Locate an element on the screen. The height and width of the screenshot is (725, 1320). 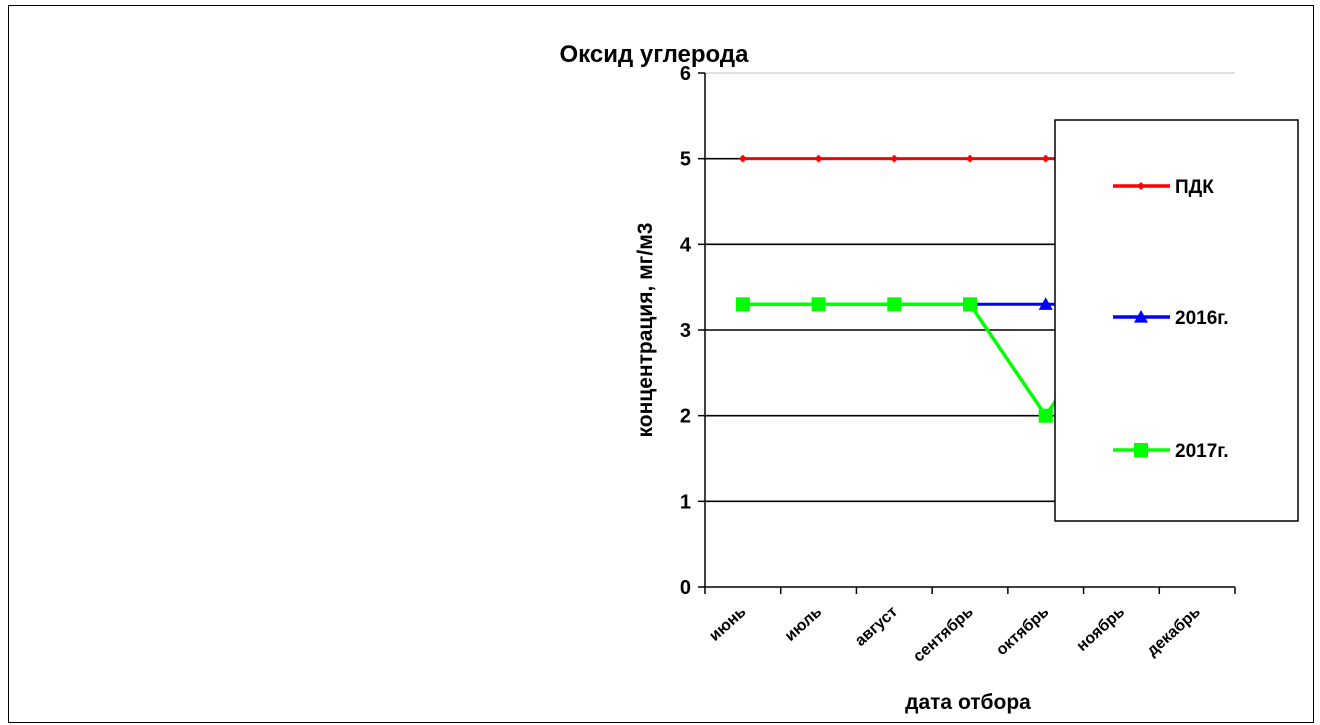
y-tick-label: 4 is located at coordinates (686, 245).